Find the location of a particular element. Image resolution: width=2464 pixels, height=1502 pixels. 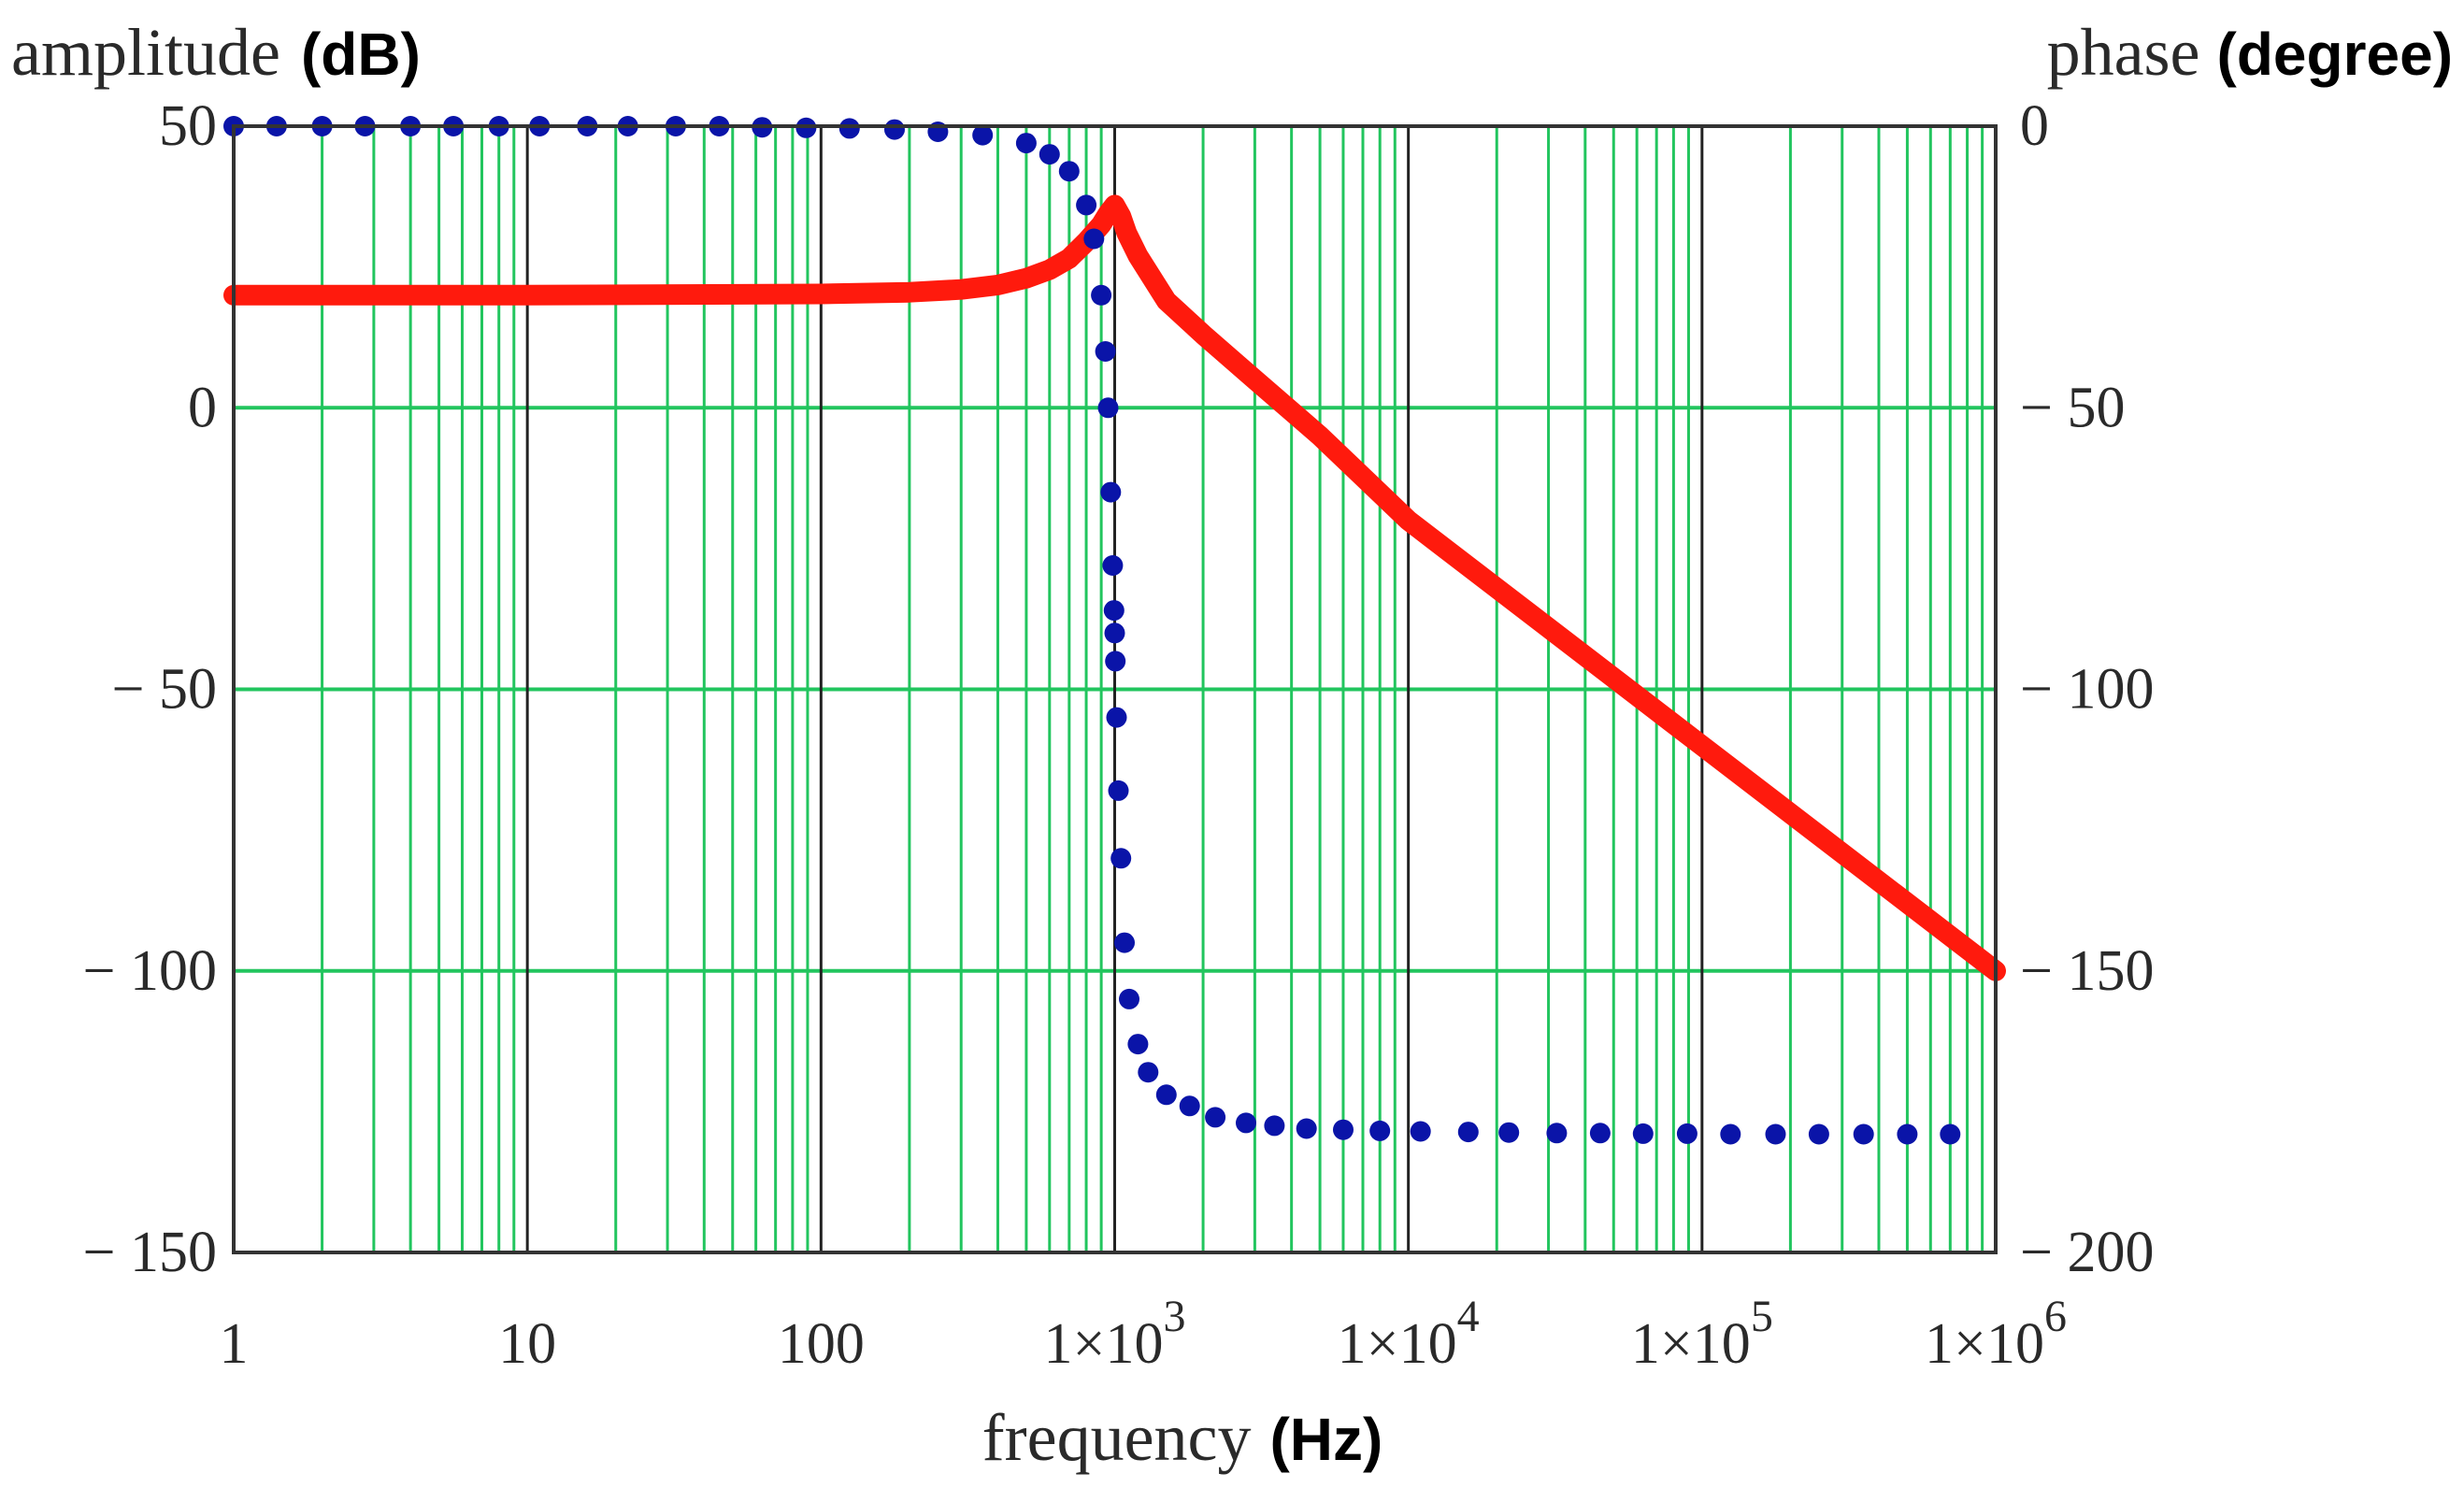

x-axis-title-unit: (Hz) is located at coordinates (1325, 1439).